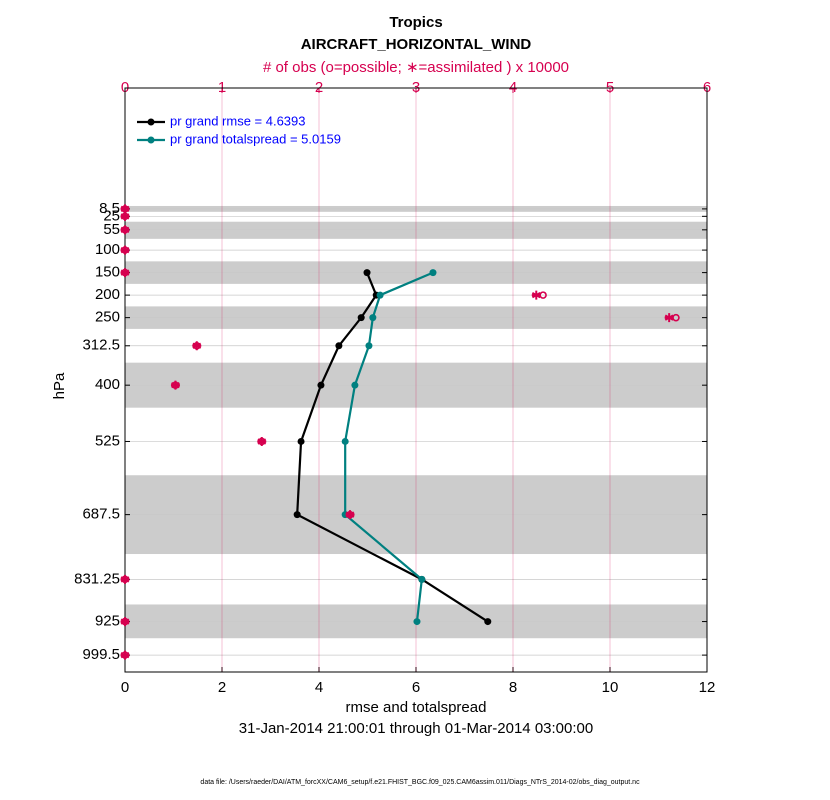 The image size is (830, 800). I want to click on chart-title: Tropics, so click(415, 22).